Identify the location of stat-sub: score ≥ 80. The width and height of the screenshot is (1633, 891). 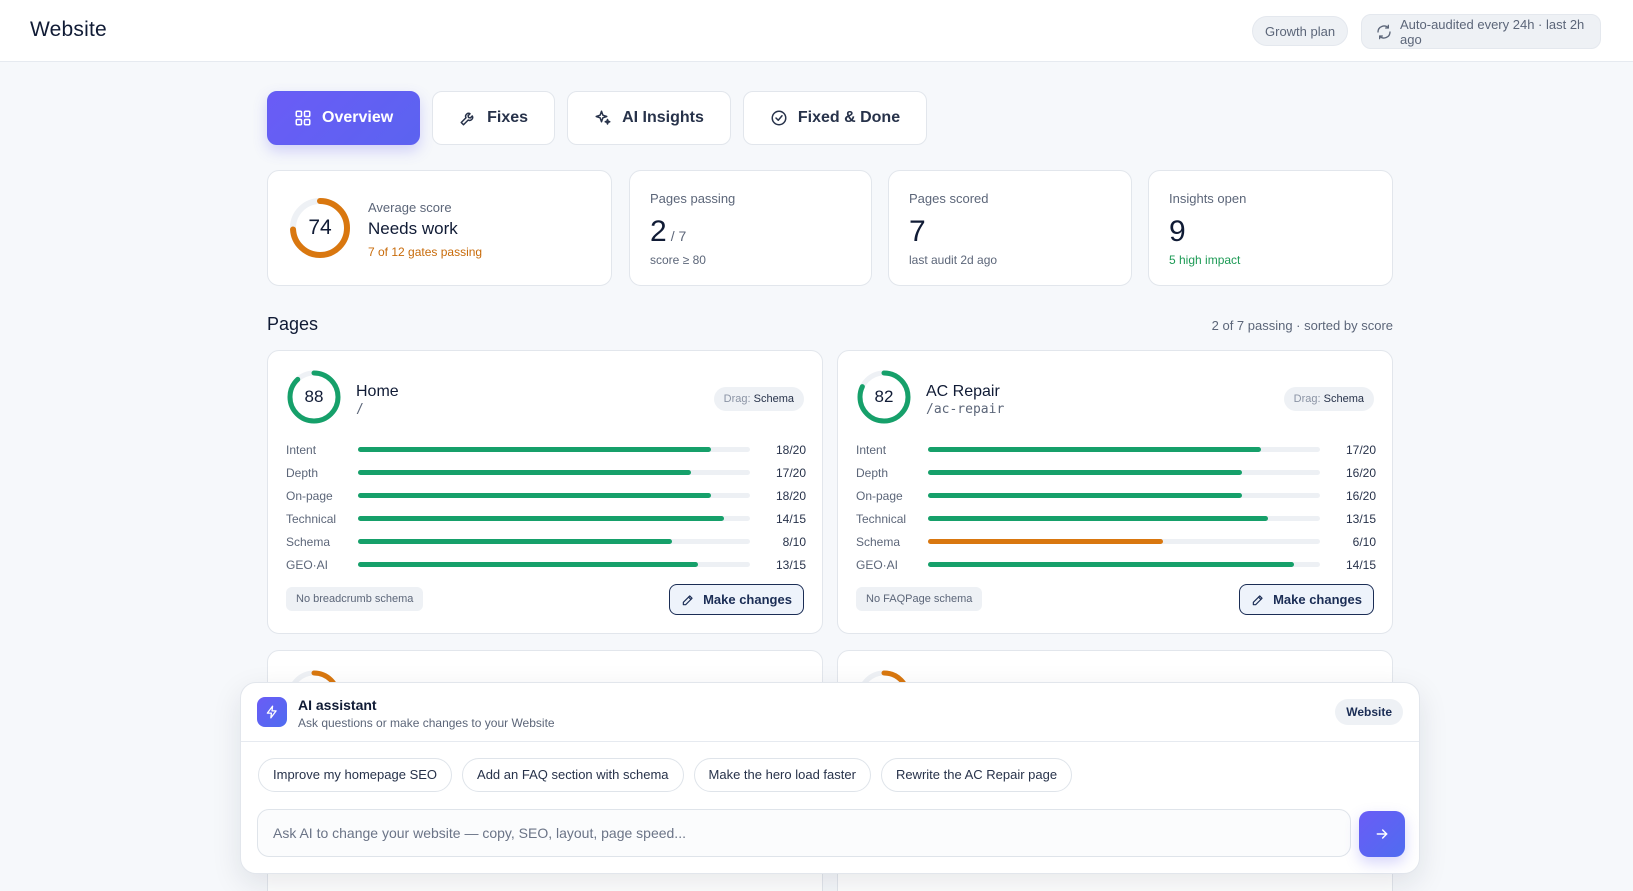
(678, 260).